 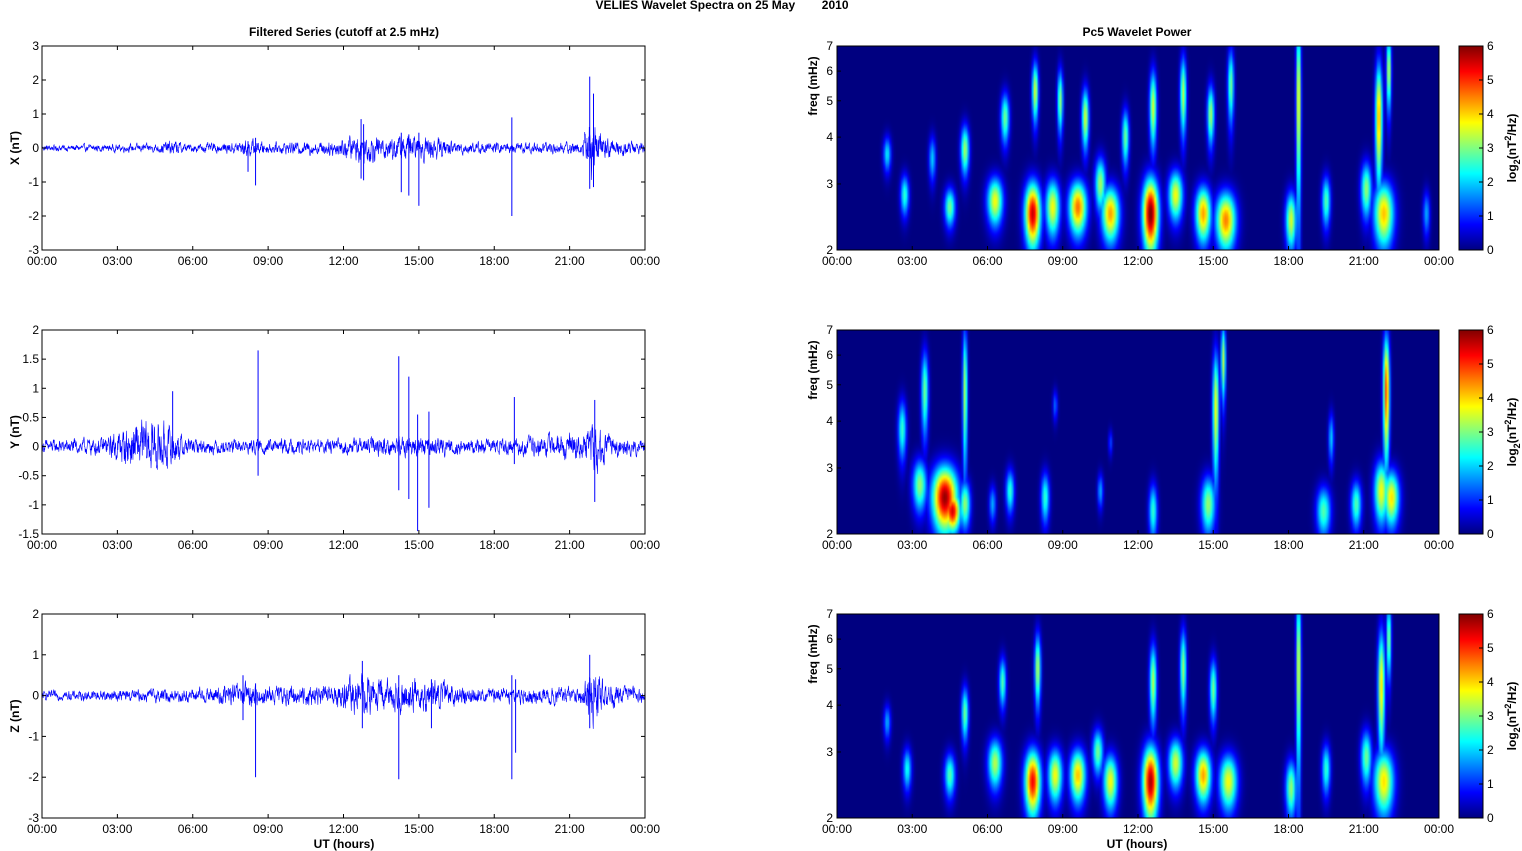 What do you see at coordinates (912, 829) in the screenshot?
I see `wavelet-z-x-tick-label: 03:00` at bounding box center [912, 829].